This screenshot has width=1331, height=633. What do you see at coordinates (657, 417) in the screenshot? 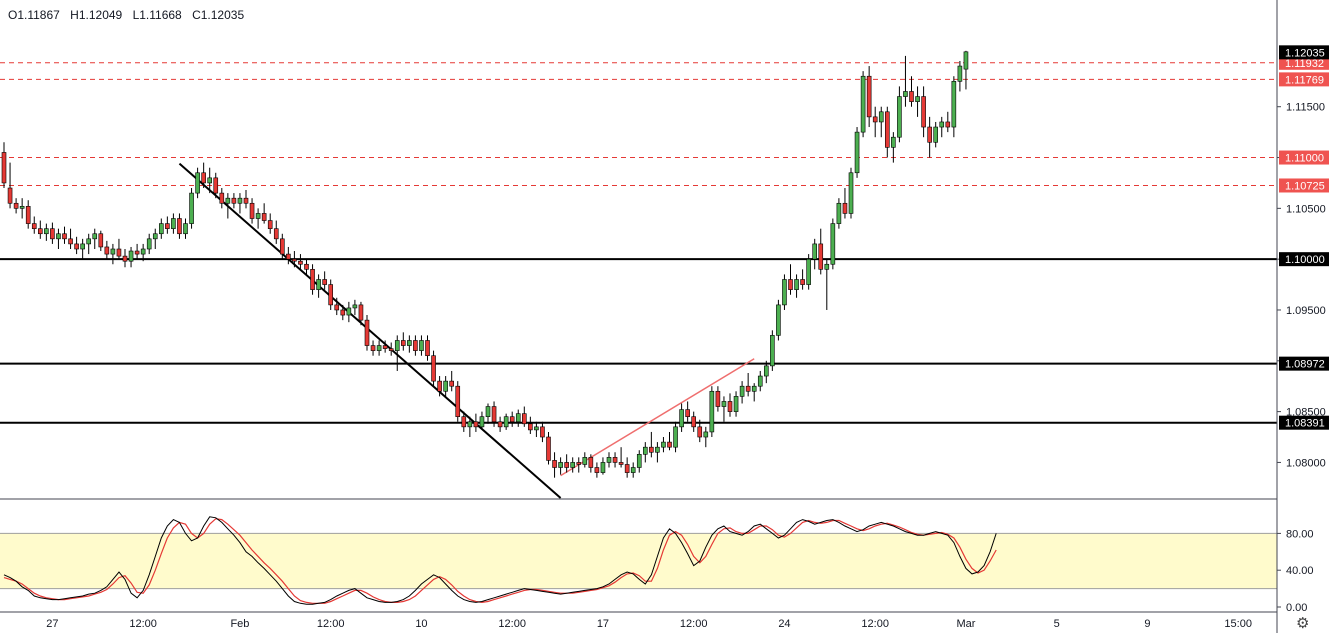
I see `uptrend-trendline` at bounding box center [657, 417].